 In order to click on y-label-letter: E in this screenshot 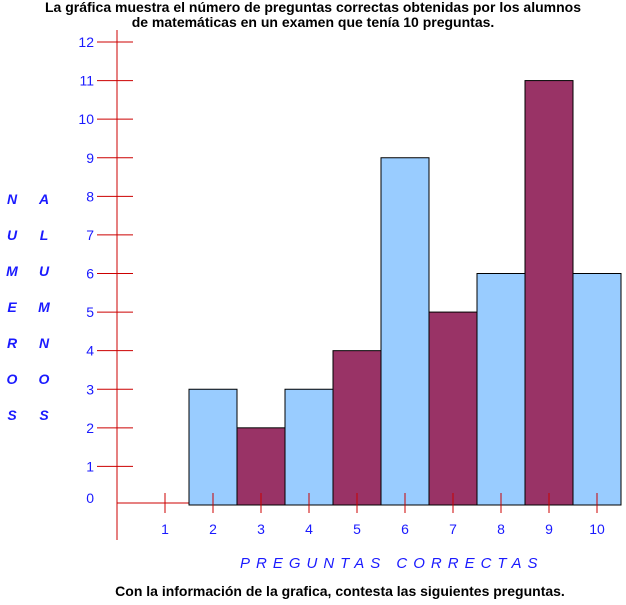, I will do `click(12, 307)`.